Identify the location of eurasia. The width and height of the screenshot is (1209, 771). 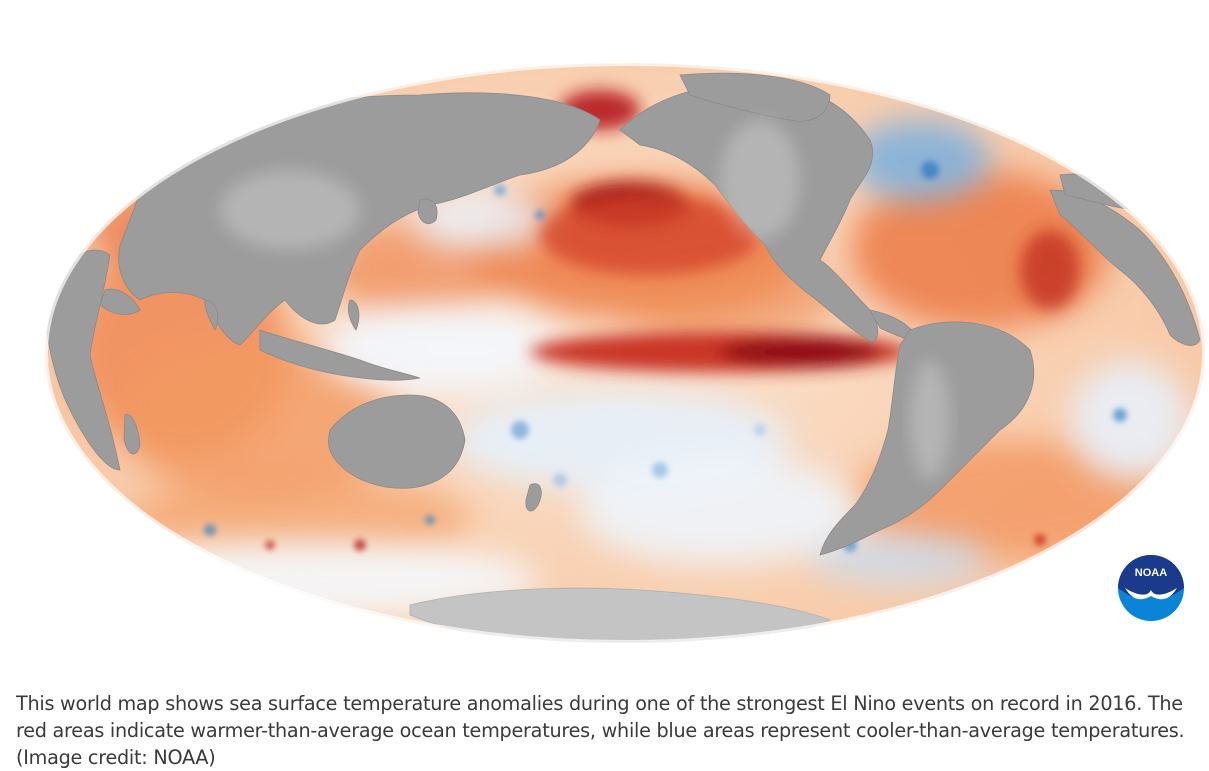
(359, 219).